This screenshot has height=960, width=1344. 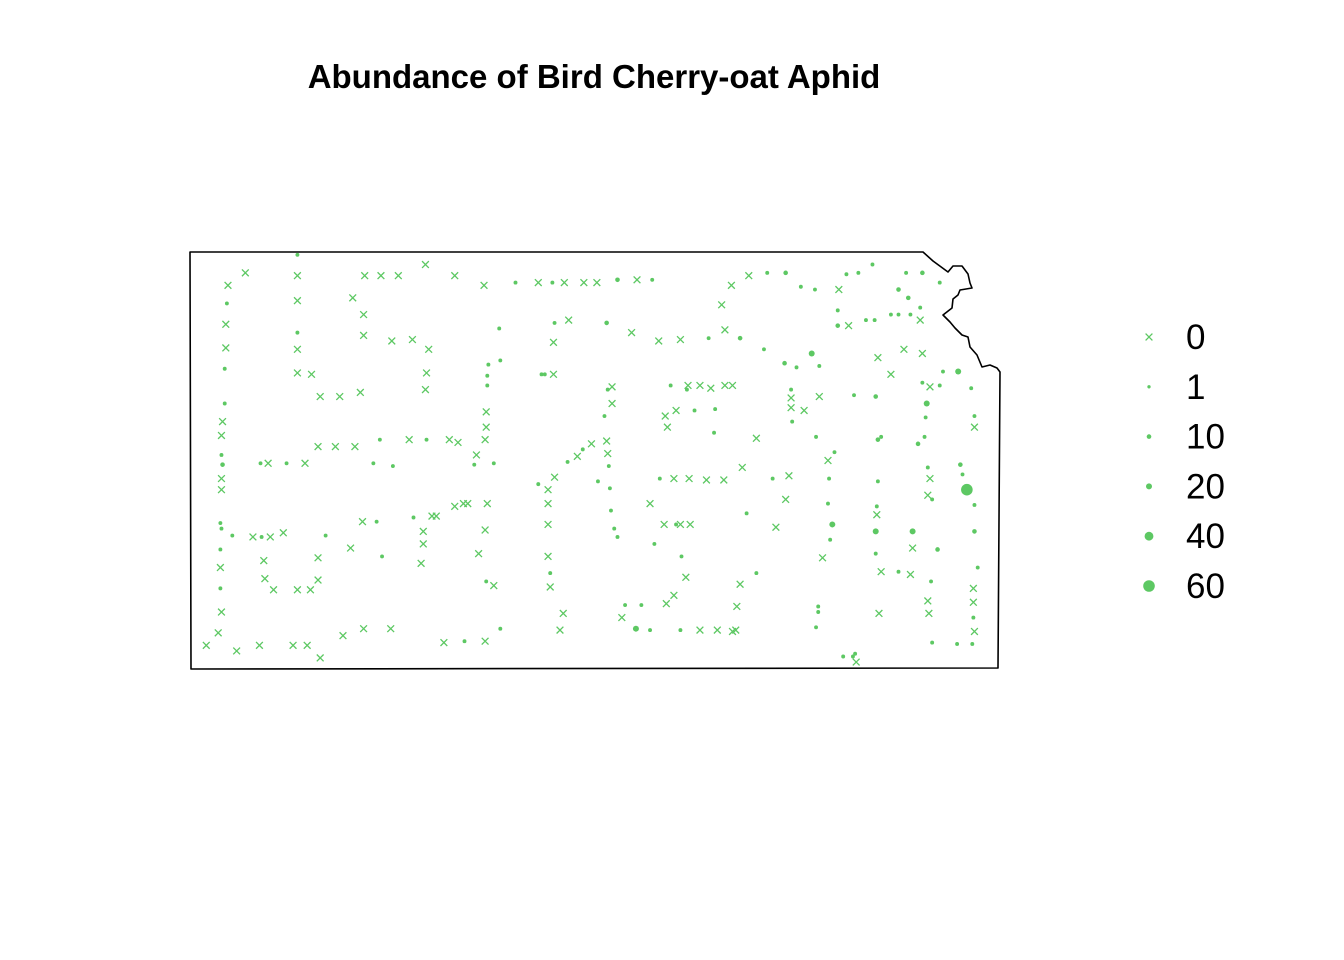 What do you see at coordinates (1195, 337) in the screenshot?
I see `legend-label-0: 0` at bounding box center [1195, 337].